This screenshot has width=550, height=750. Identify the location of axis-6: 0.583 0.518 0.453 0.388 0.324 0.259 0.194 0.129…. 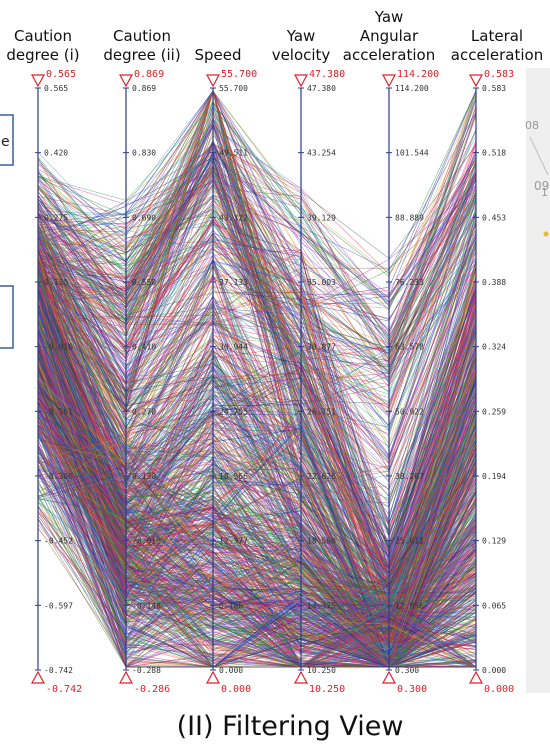
(491, 382).